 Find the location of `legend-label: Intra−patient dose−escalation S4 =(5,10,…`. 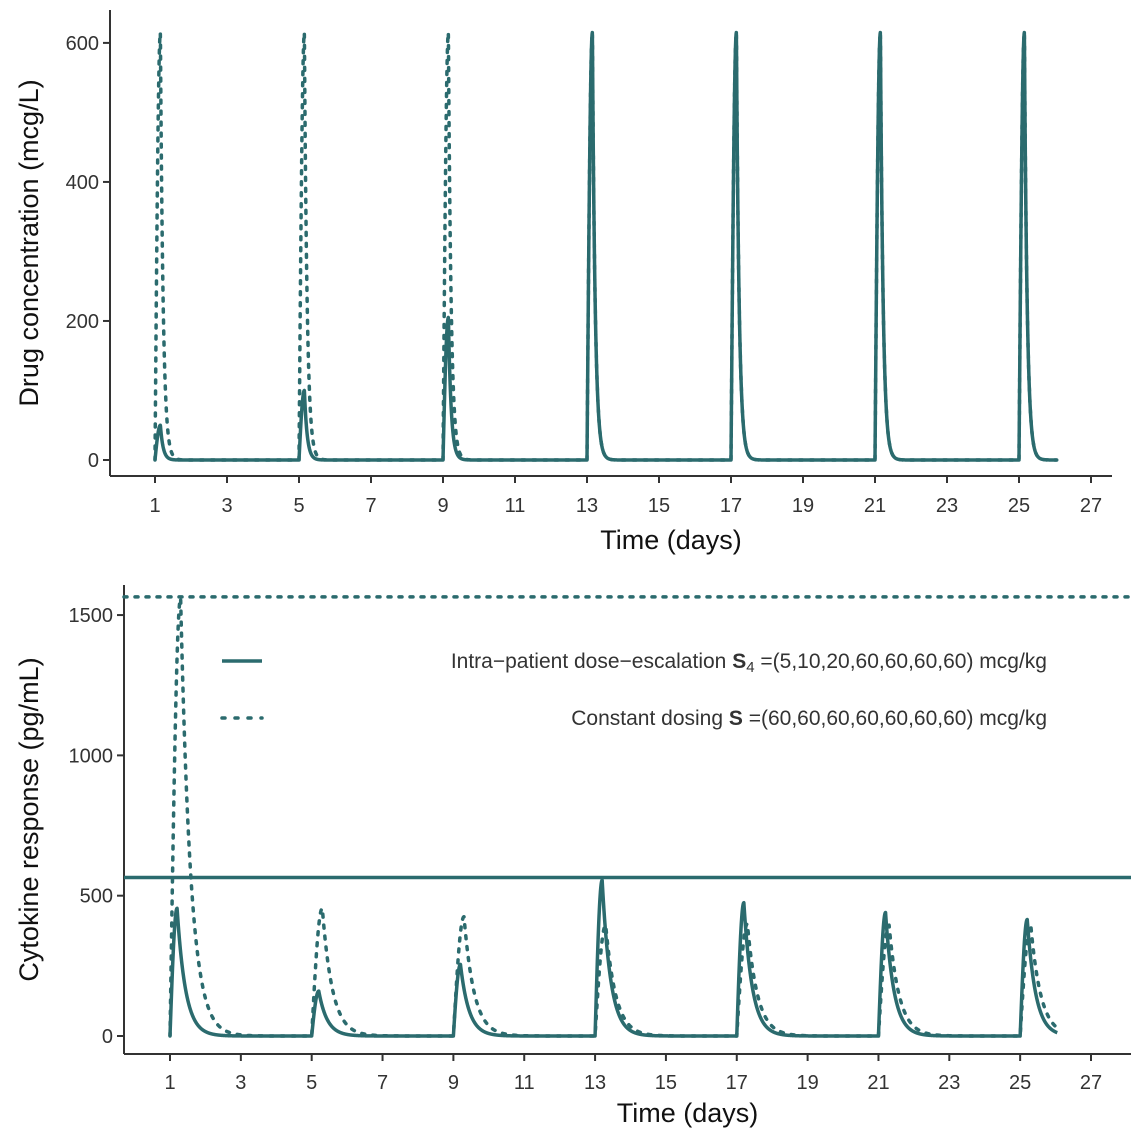

legend-label: Intra−patient dose−escalation S4 =(5,10,… is located at coordinates (749, 663).